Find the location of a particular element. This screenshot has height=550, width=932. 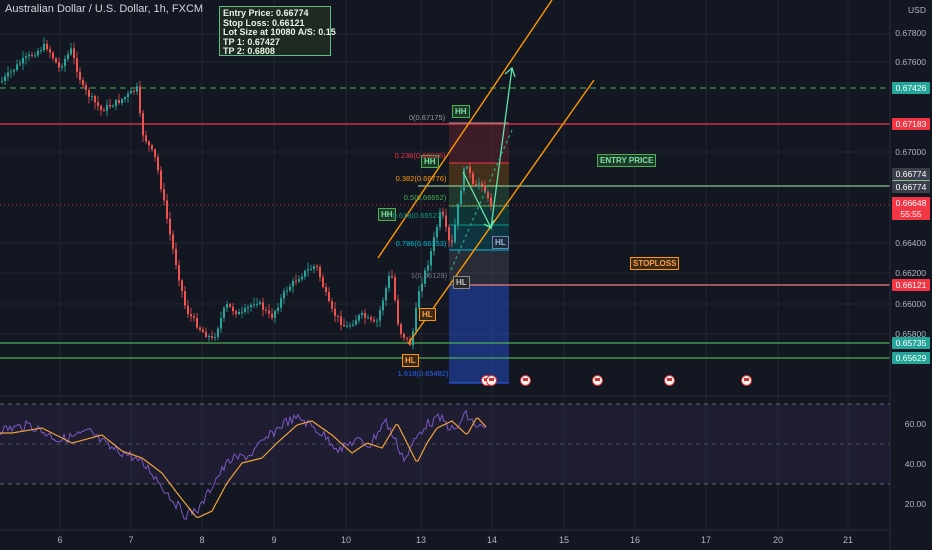

entry-price-line: Entry Price: 0.66774 is located at coordinates (266, 13).